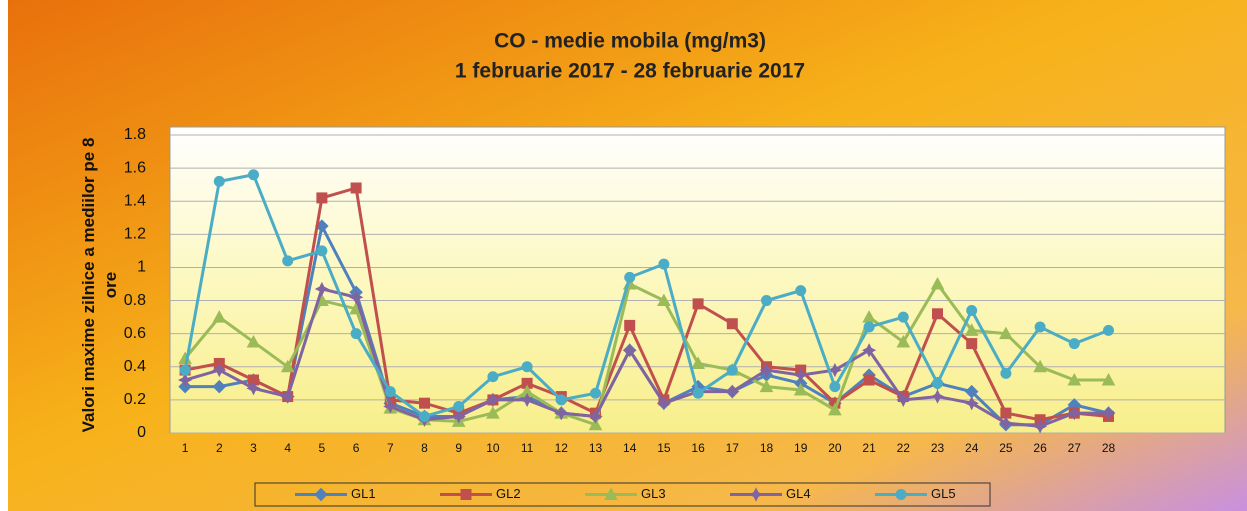  Describe the element at coordinates (508, 493) in the screenshot. I see `legend-label: GL2` at that location.